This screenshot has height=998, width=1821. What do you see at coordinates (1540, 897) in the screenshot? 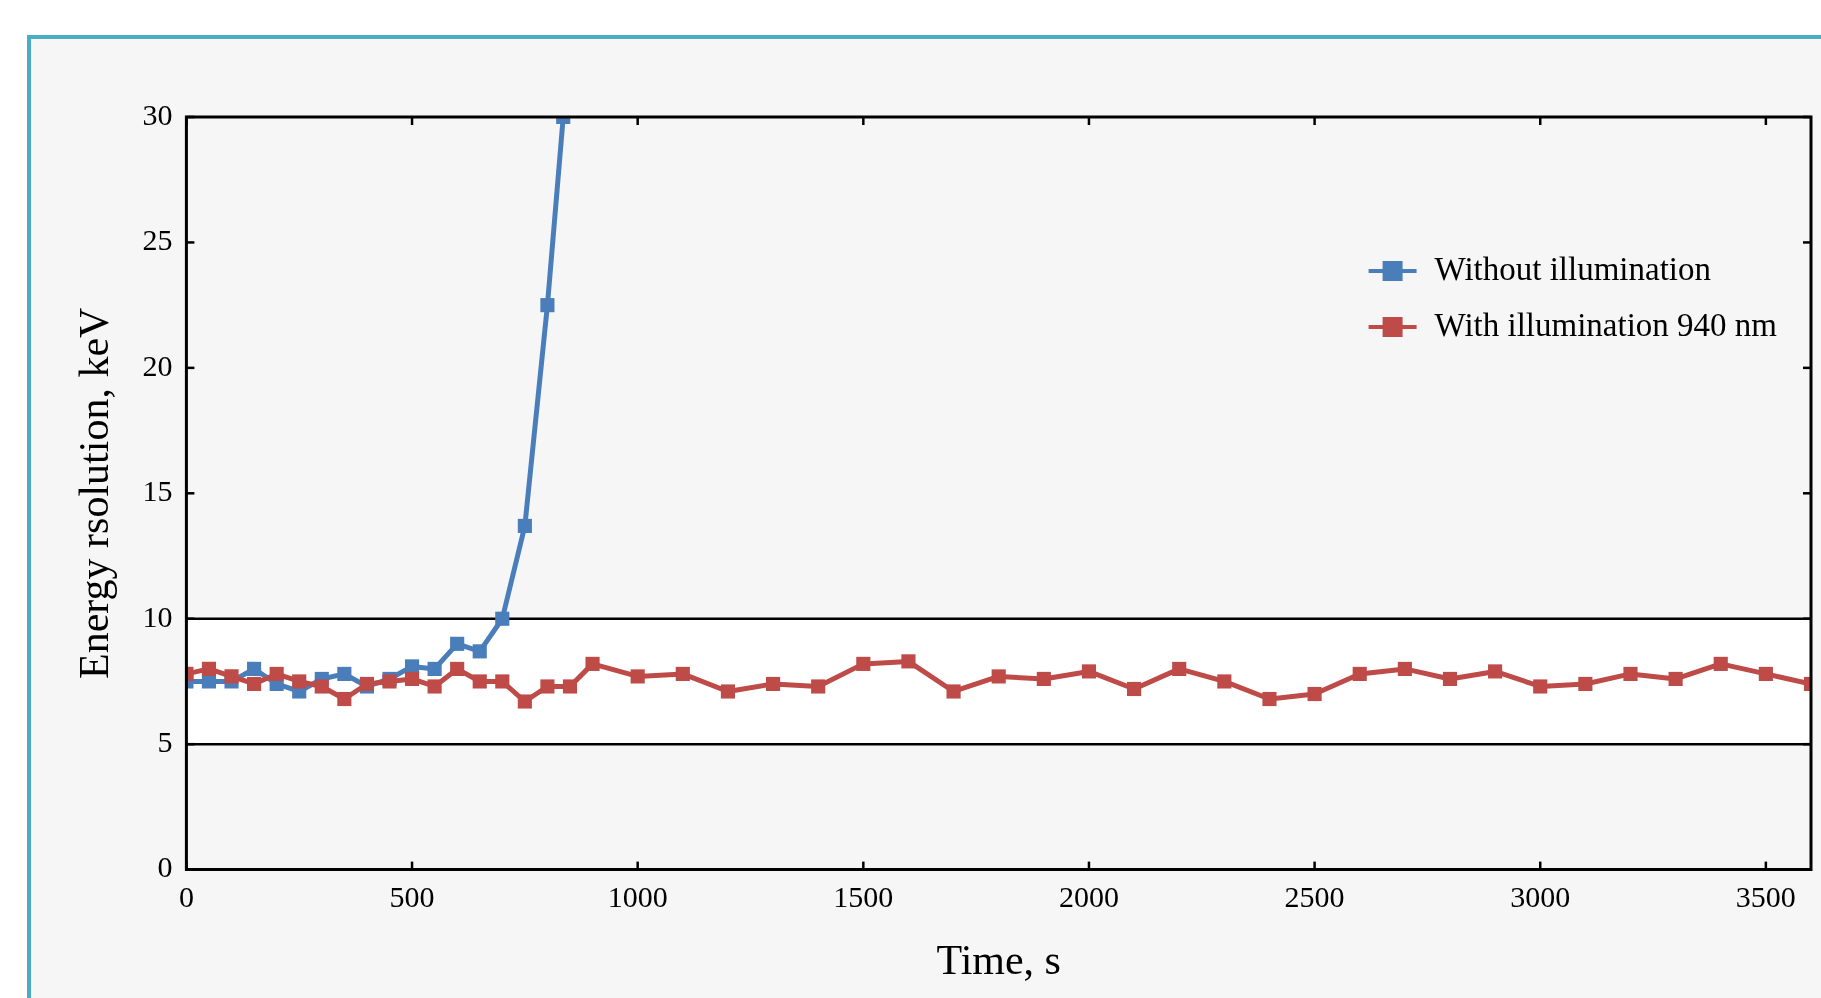
I see `x-tick-label: 3000` at bounding box center [1540, 897].